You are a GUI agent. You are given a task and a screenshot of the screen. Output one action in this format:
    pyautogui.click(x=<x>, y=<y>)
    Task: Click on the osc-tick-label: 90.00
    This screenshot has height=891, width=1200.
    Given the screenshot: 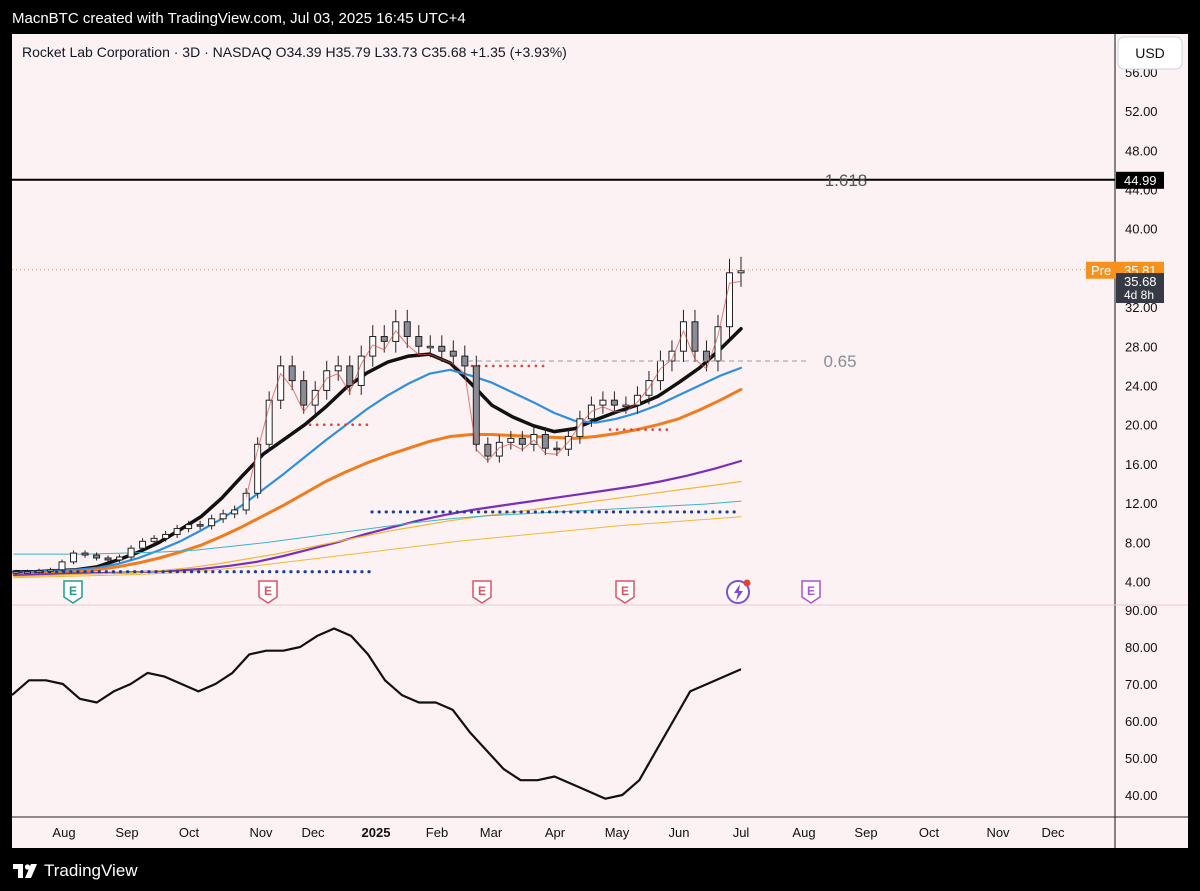 What is the action you would take?
    pyautogui.click(x=1141, y=610)
    